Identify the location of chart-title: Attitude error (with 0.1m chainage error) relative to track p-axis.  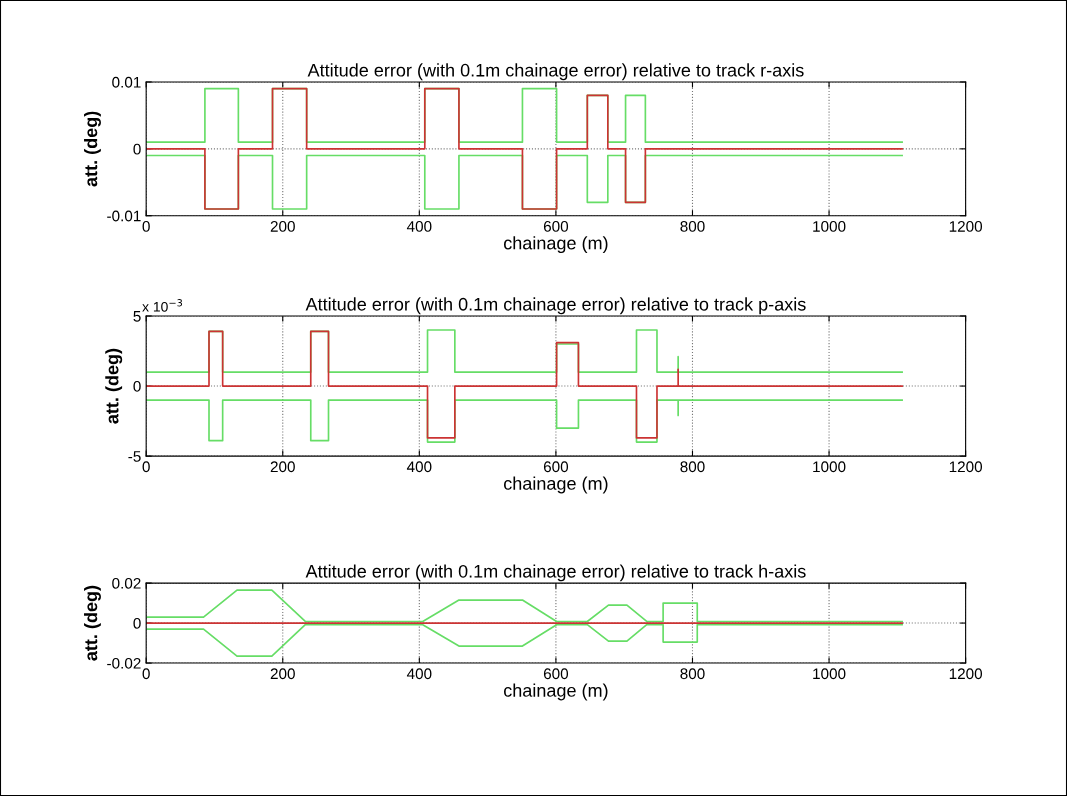
(555, 306).